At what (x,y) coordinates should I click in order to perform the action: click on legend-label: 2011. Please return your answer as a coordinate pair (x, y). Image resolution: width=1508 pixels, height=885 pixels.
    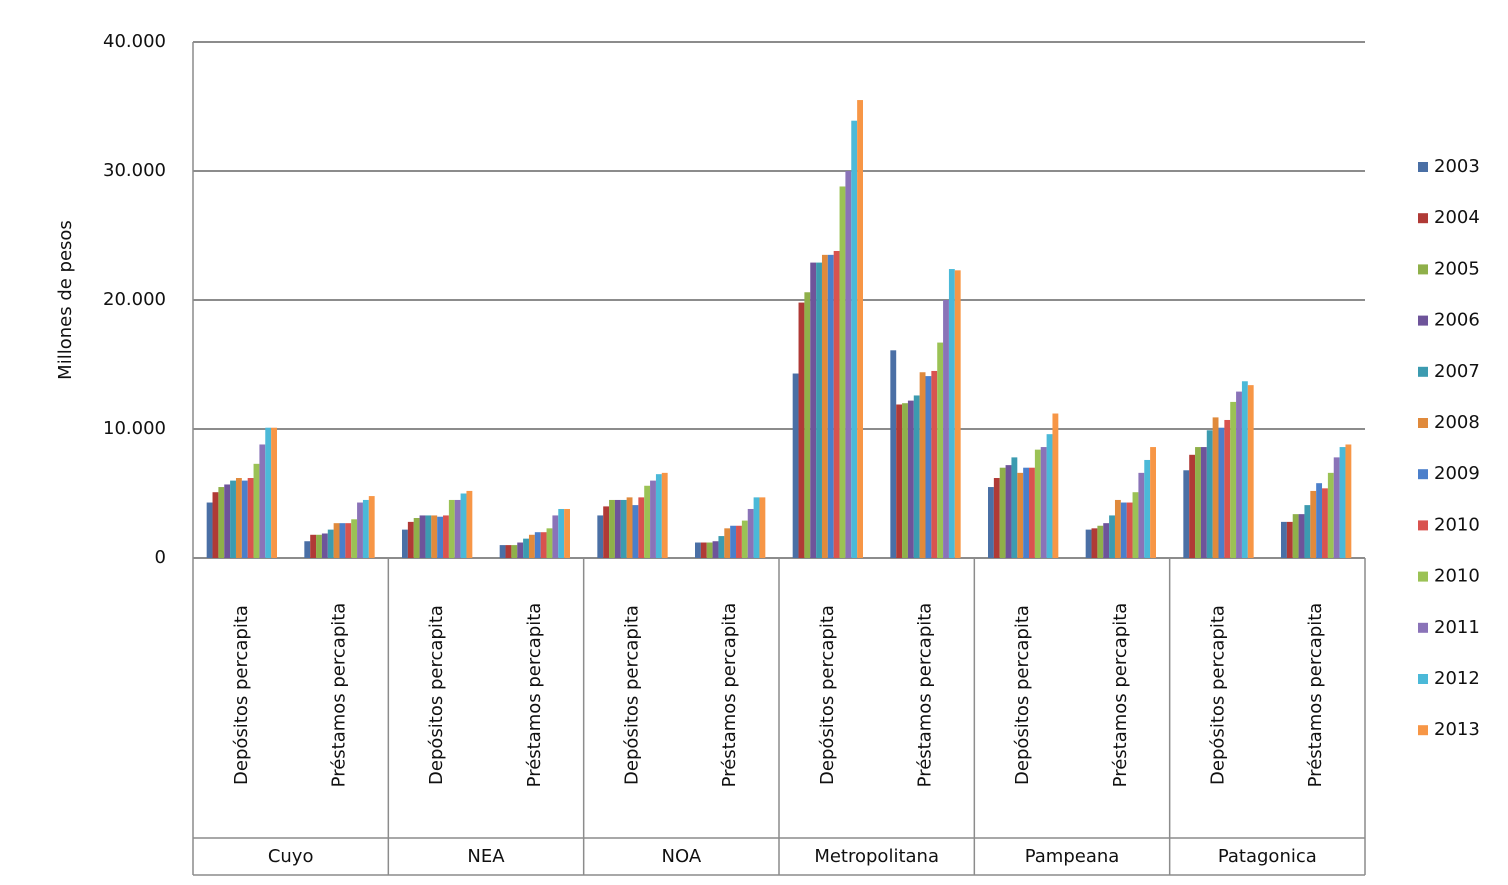
    Looking at the image, I should click on (1457, 627).